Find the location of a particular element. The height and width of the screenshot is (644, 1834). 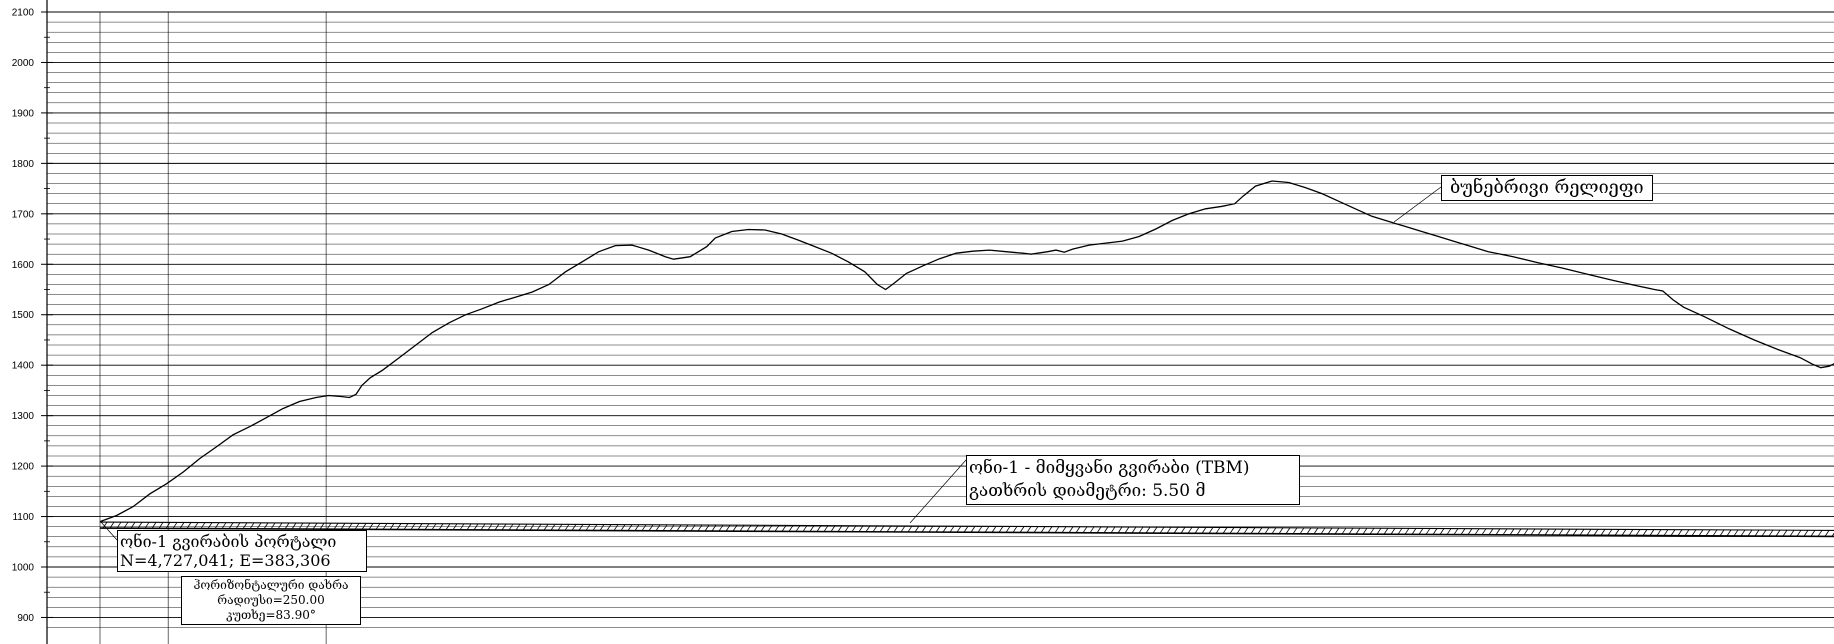

y-tick-label: 1000 is located at coordinates (23, 568).